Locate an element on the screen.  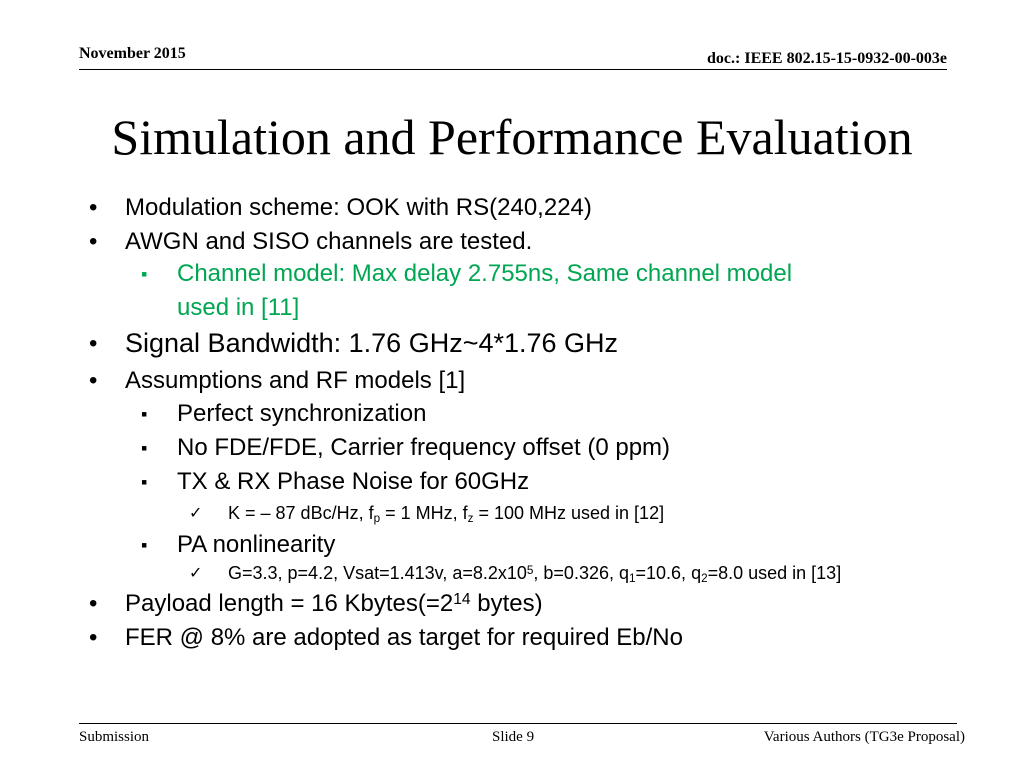
footer-submission: Submission is located at coordinates (114, 737).